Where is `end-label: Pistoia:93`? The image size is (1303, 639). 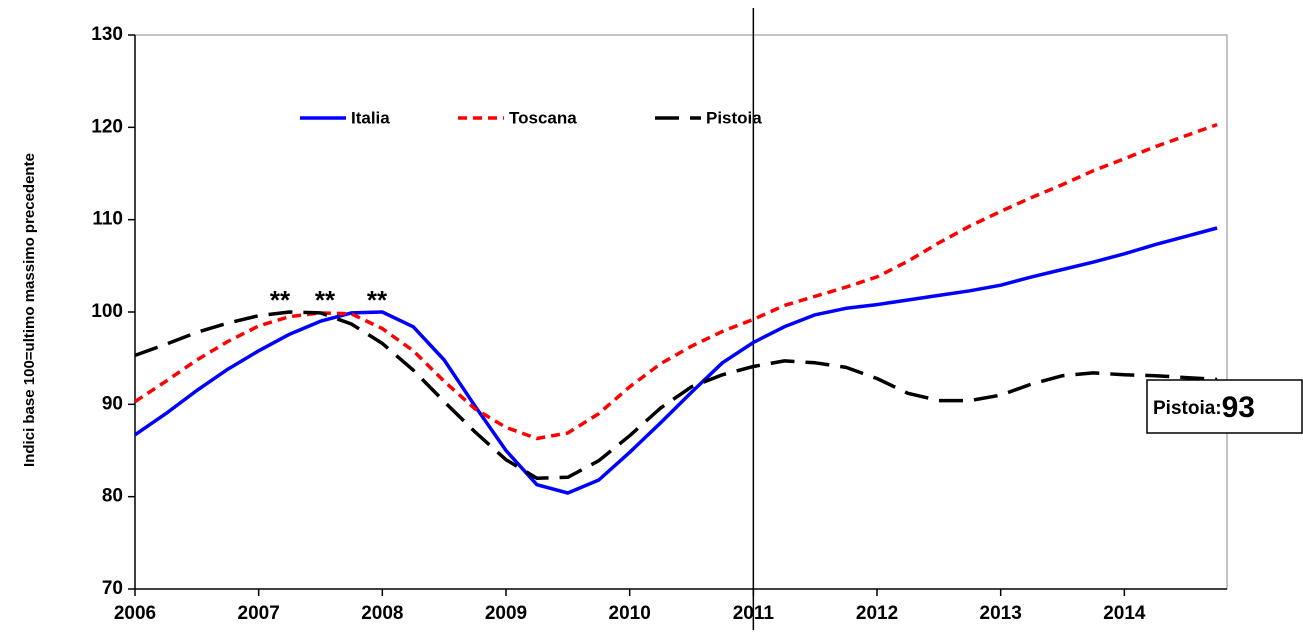
end-label: Pistoia:93 is located at coordinates (1204, 407).